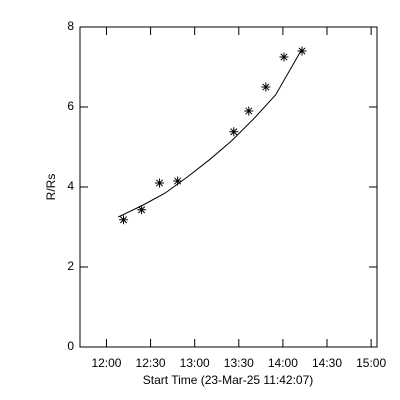 The height and width of the screenshot is (400, 400). I want to click on x-tick-label: 14:30, so click(327, 363).